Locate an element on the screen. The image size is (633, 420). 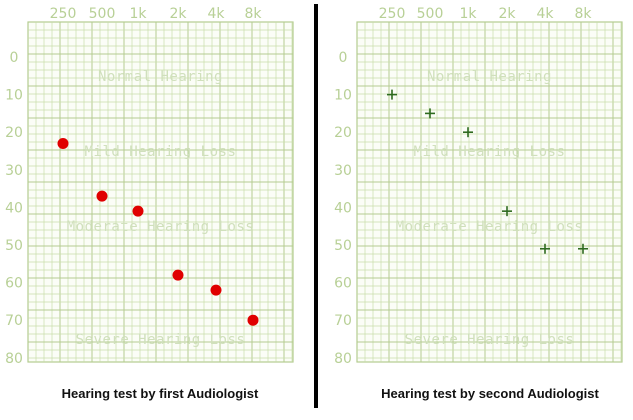
chart-title-right: Hearing test by second Audiologist is located at coordinates (490, 393).